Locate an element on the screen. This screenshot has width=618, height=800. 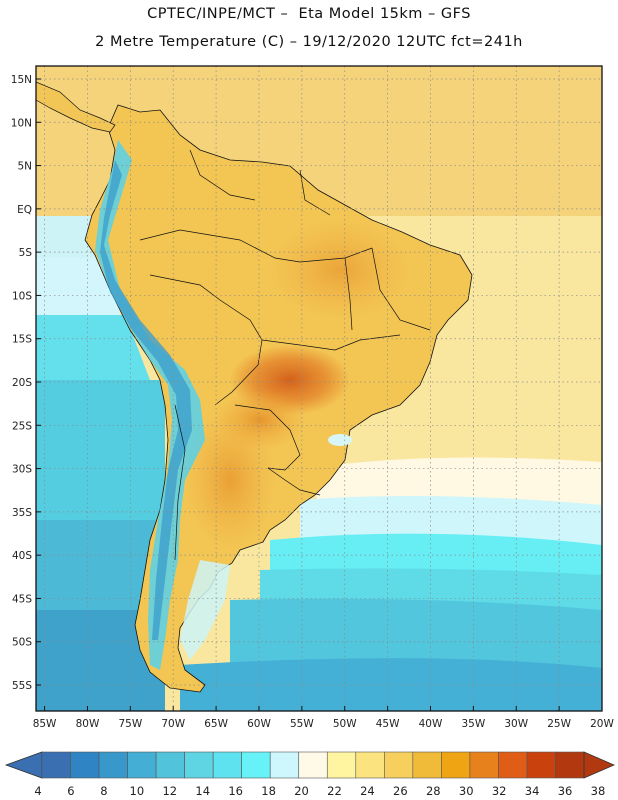
border-paraguay-argentina is located at coordinates (267, 437).